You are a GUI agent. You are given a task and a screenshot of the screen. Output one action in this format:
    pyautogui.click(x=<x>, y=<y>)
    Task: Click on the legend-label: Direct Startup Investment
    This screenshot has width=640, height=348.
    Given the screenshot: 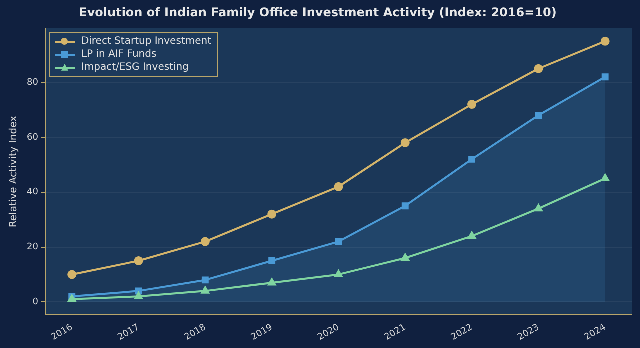 What is the action you would take?
    pyautogui.click(x=146, y=41)
    